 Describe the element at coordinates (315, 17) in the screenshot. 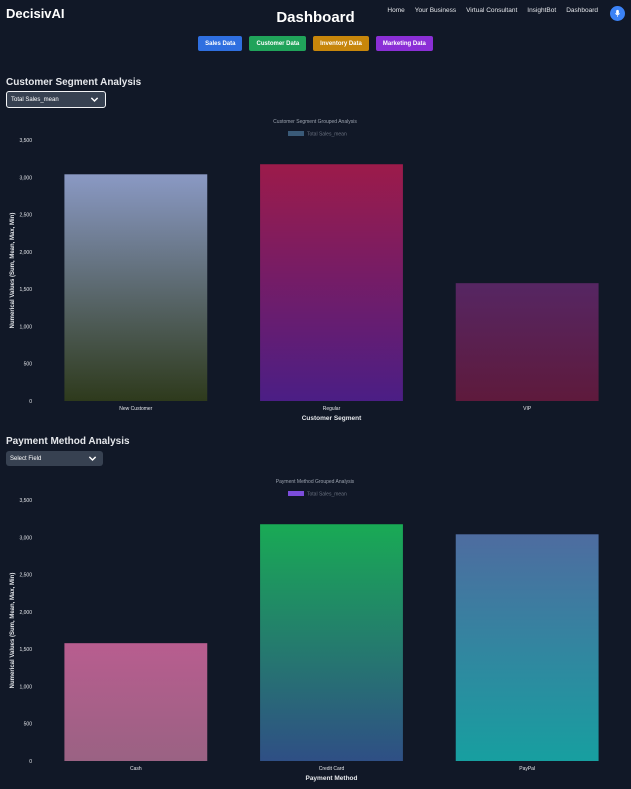

I see `page-title: Dashboard` at that location.